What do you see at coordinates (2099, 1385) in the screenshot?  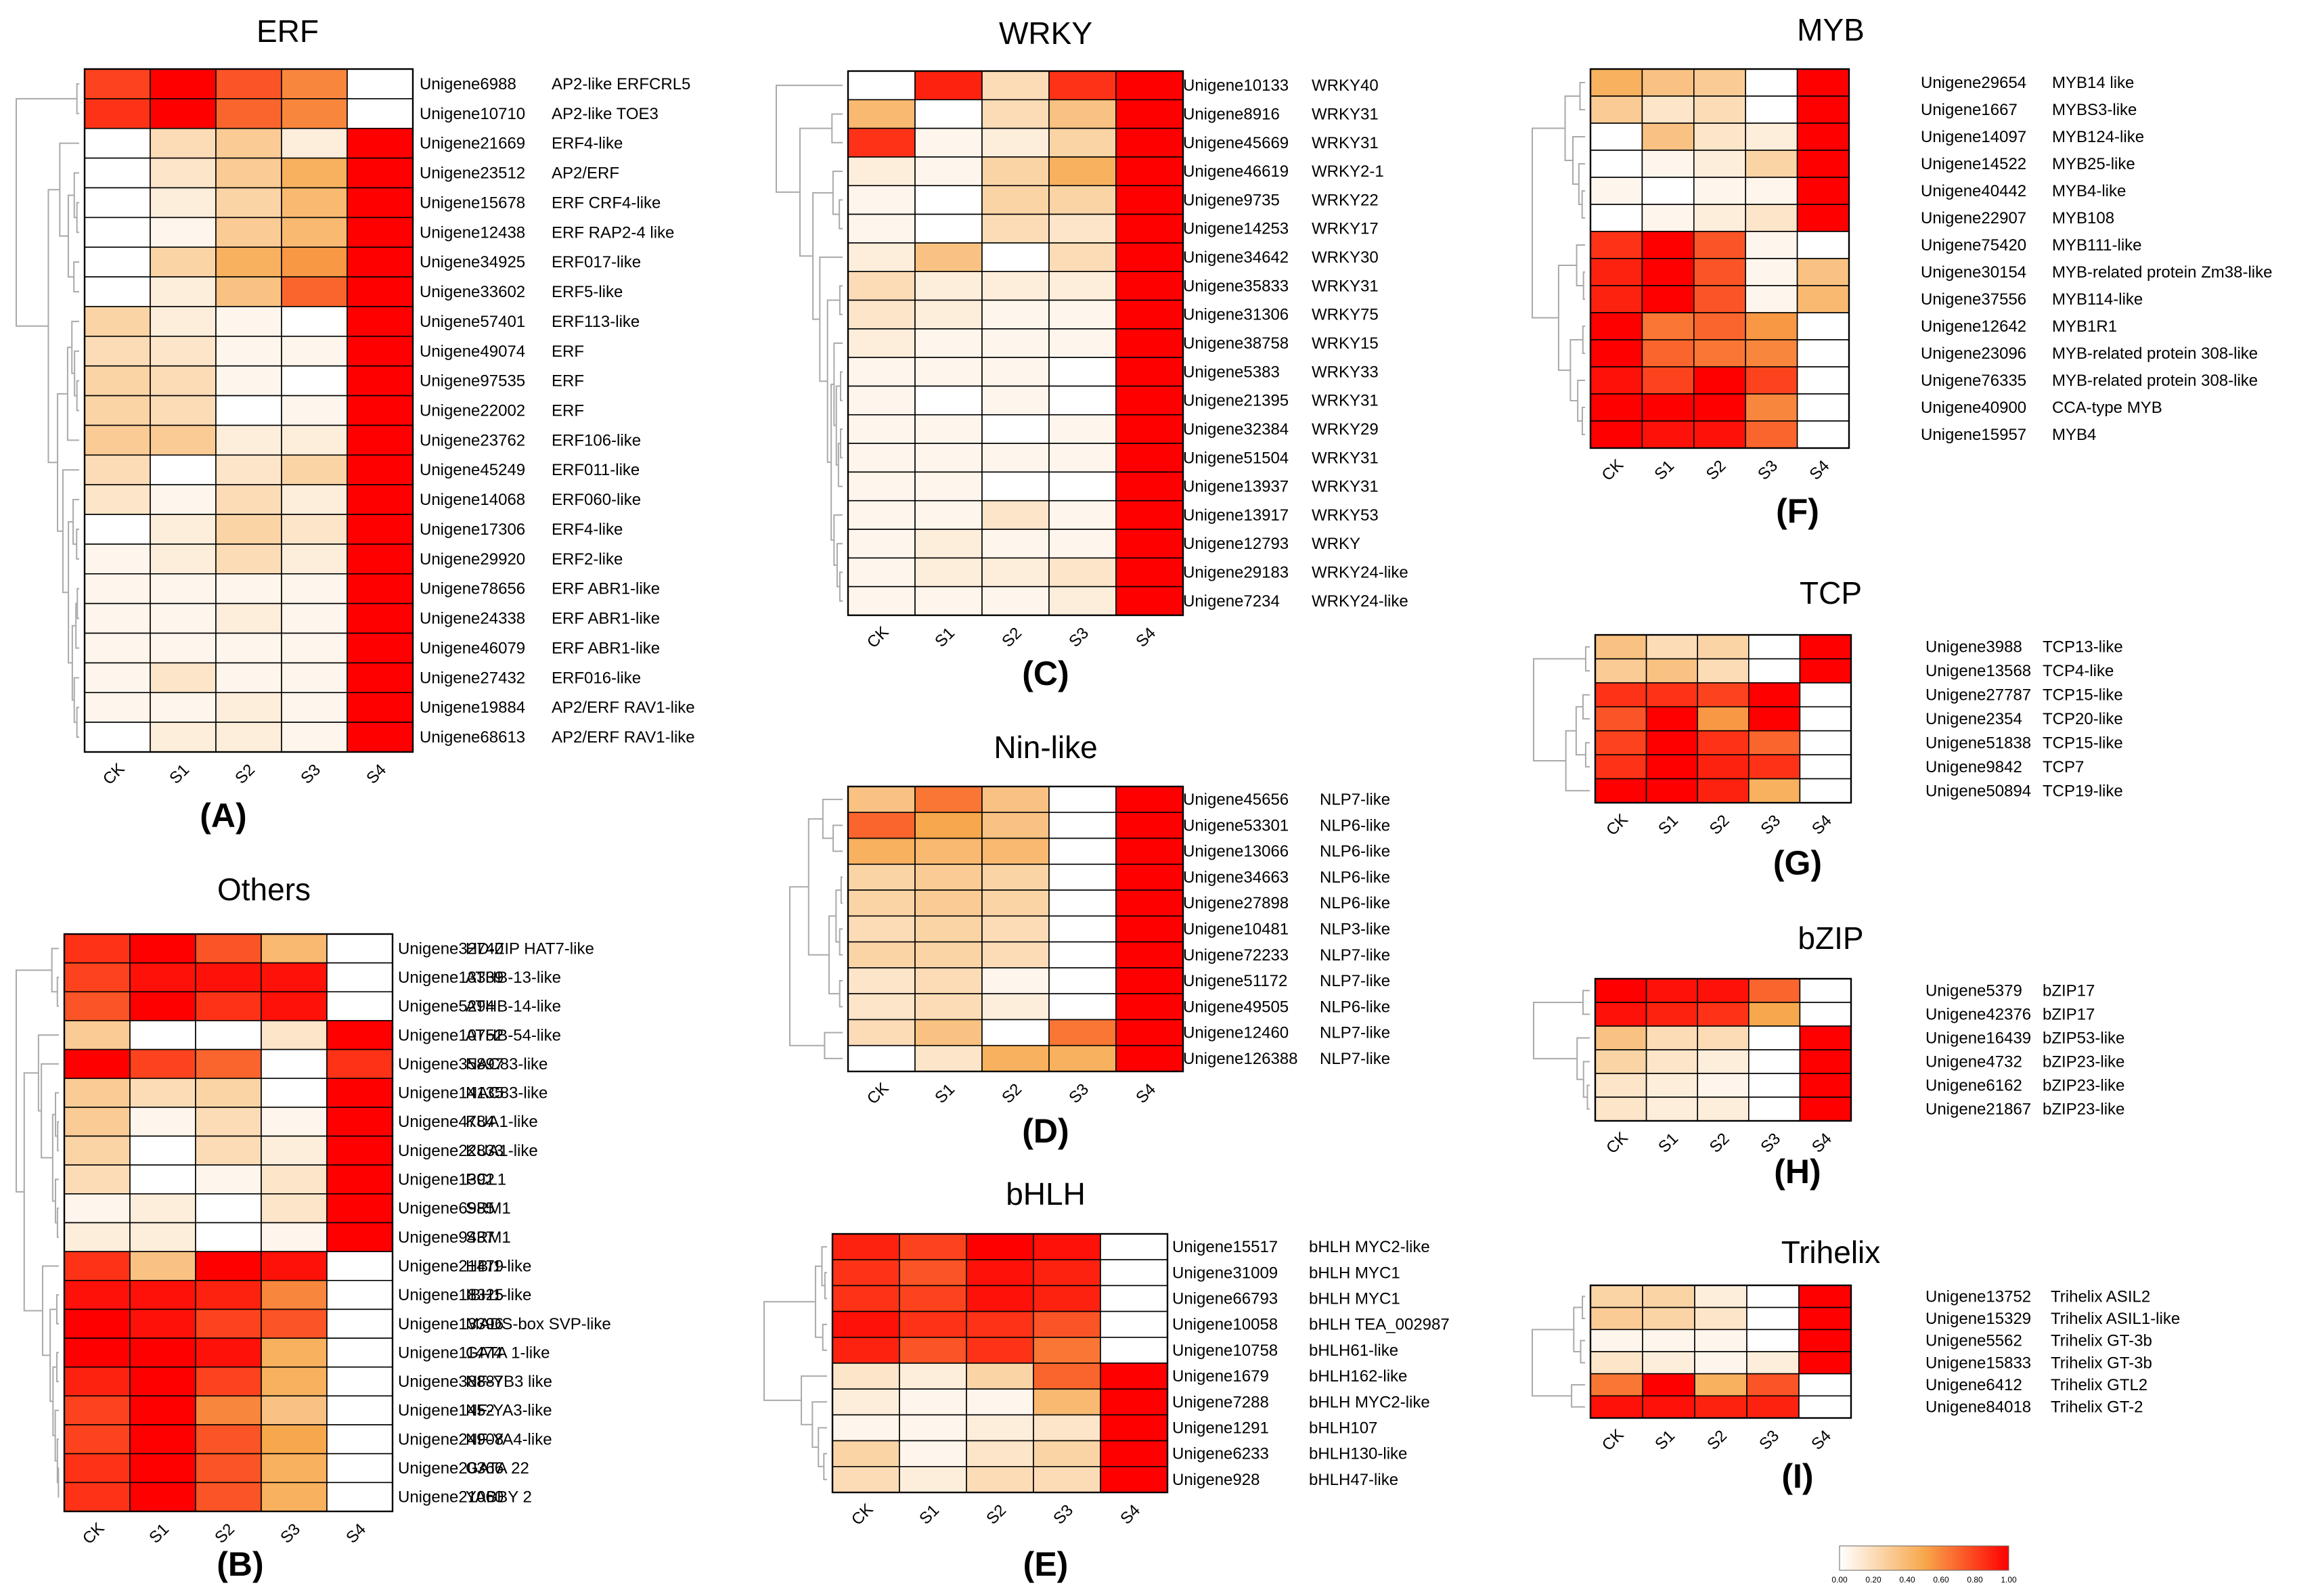 I see `gene-annotation-label: Trihelix GTL2` at bounding box center [2099, 1385].